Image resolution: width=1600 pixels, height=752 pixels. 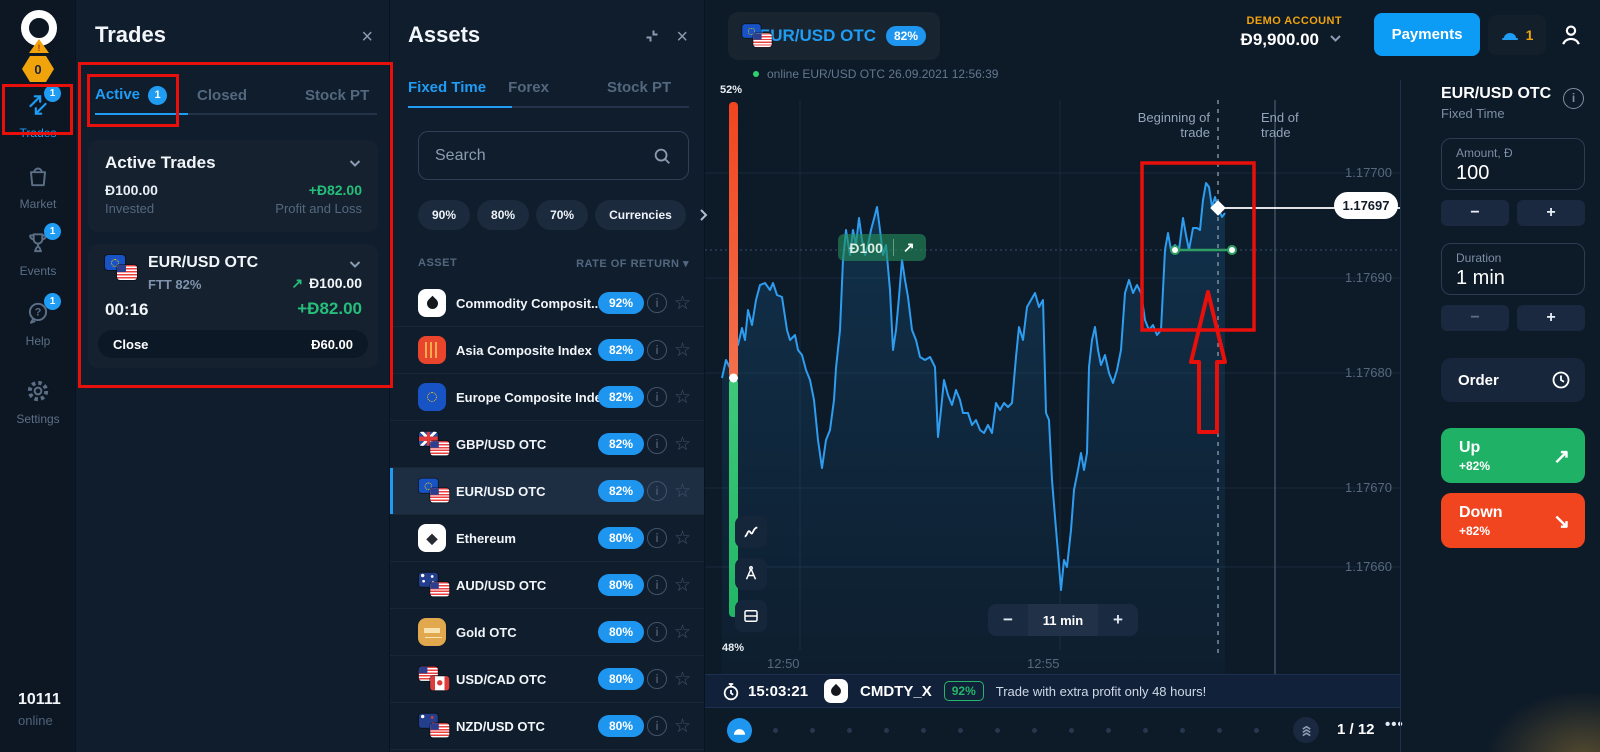 I want to click on tab-fixed-time: Fixed Time, so click(x=447, y=87).